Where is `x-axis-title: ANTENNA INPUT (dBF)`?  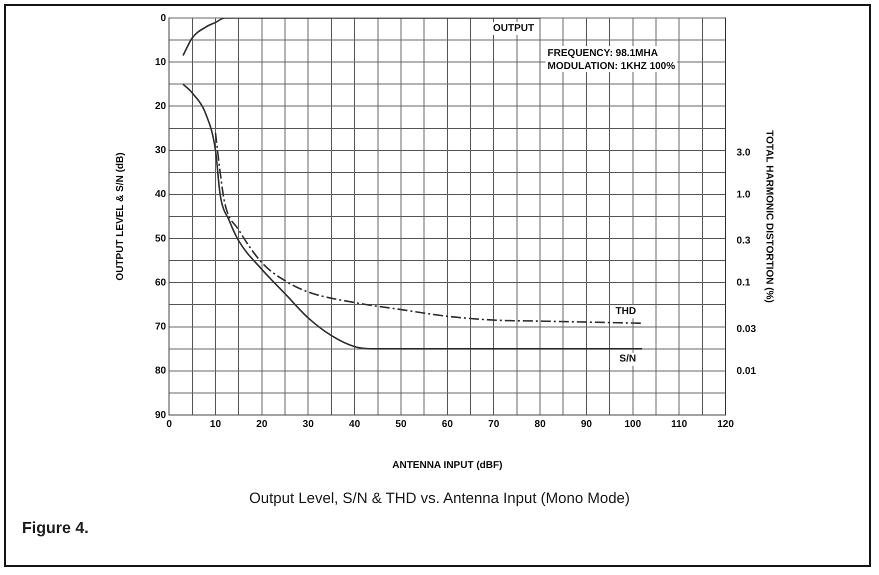 x-axis-title: ANTENNA INPUT (dBF) is located at coordinates (447, 465).